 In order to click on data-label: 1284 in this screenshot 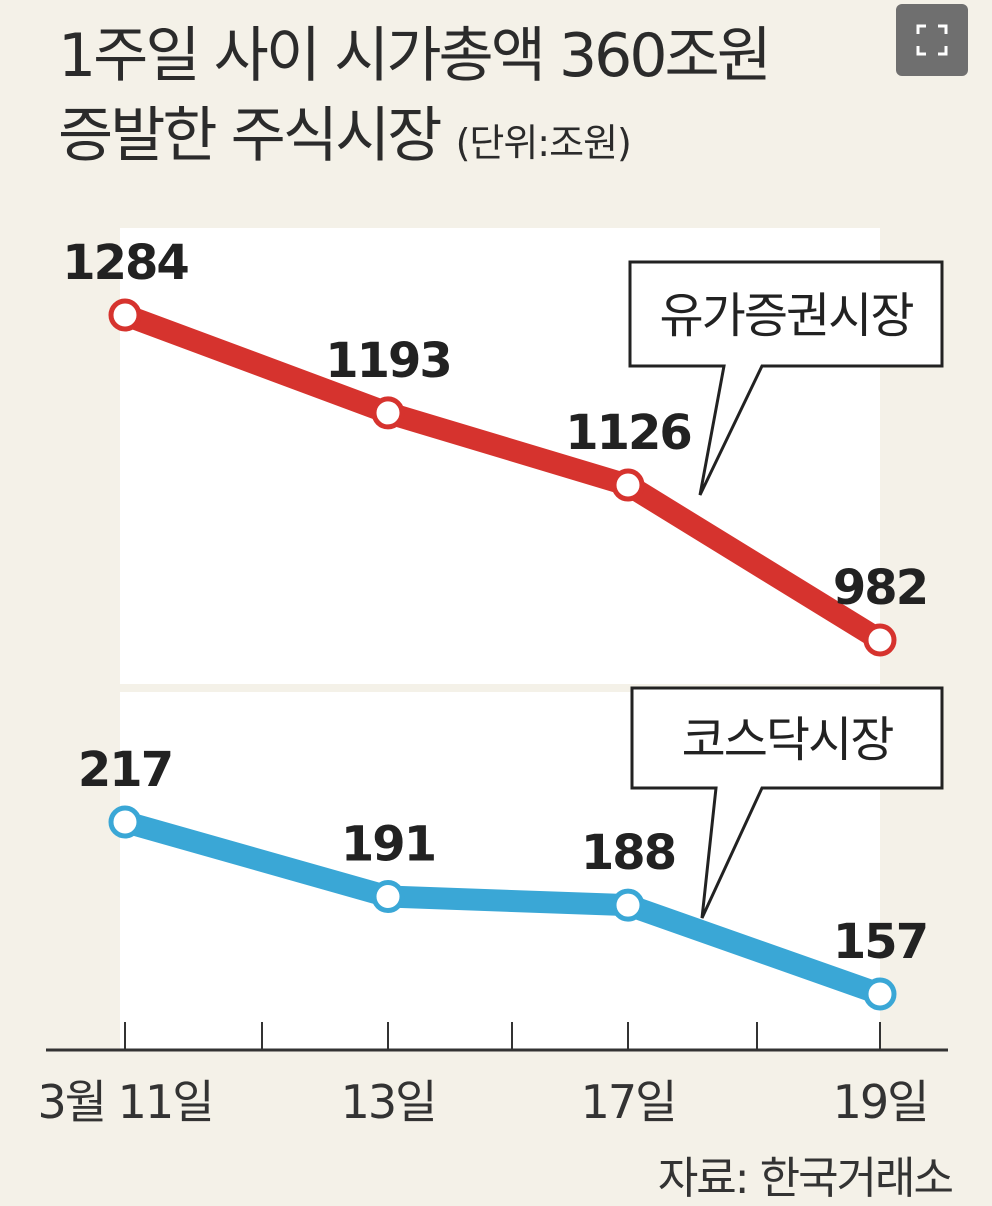, I will do `click(125, 263)`.